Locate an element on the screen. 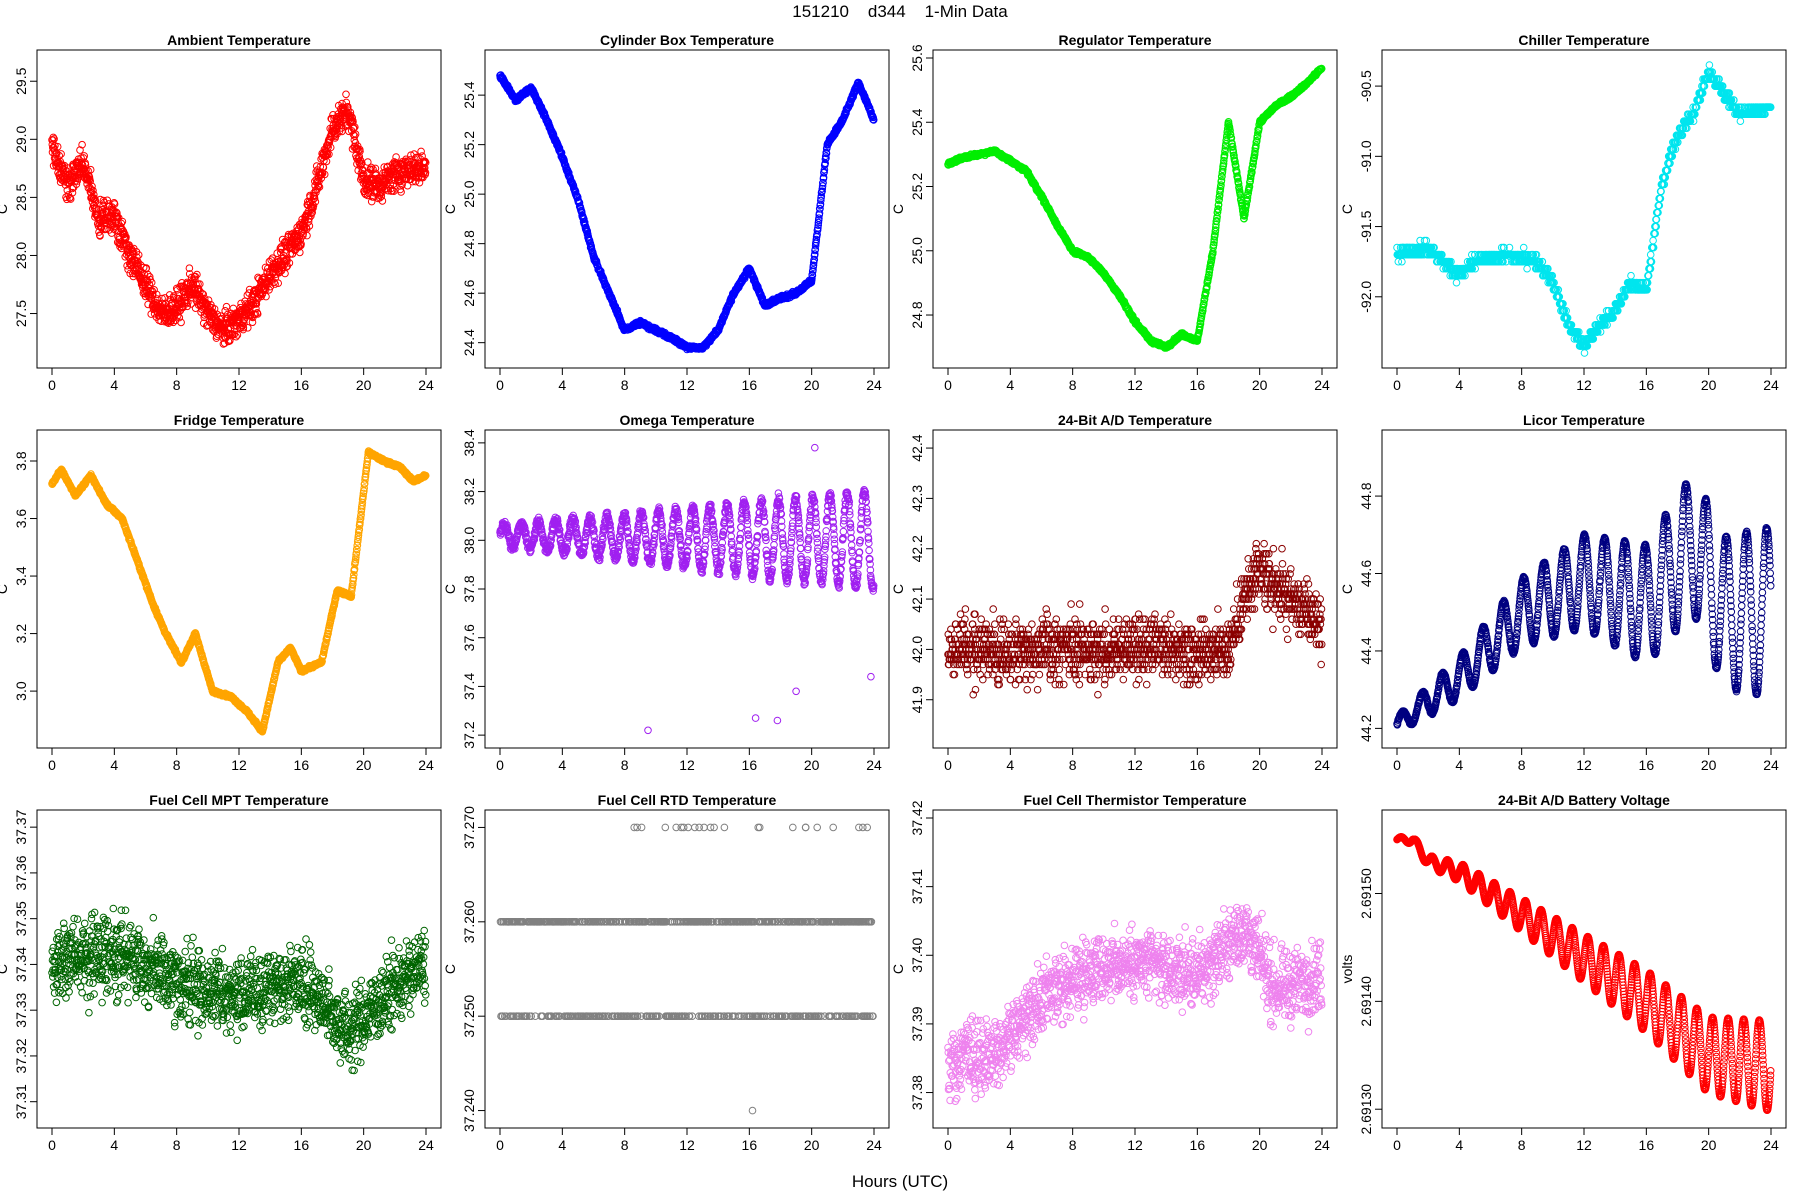 Image resolution: width=1800 pixels, height=1200 pixels. figure-title: 151210 d344 1-Min Data is located at coordinates (900, 11).